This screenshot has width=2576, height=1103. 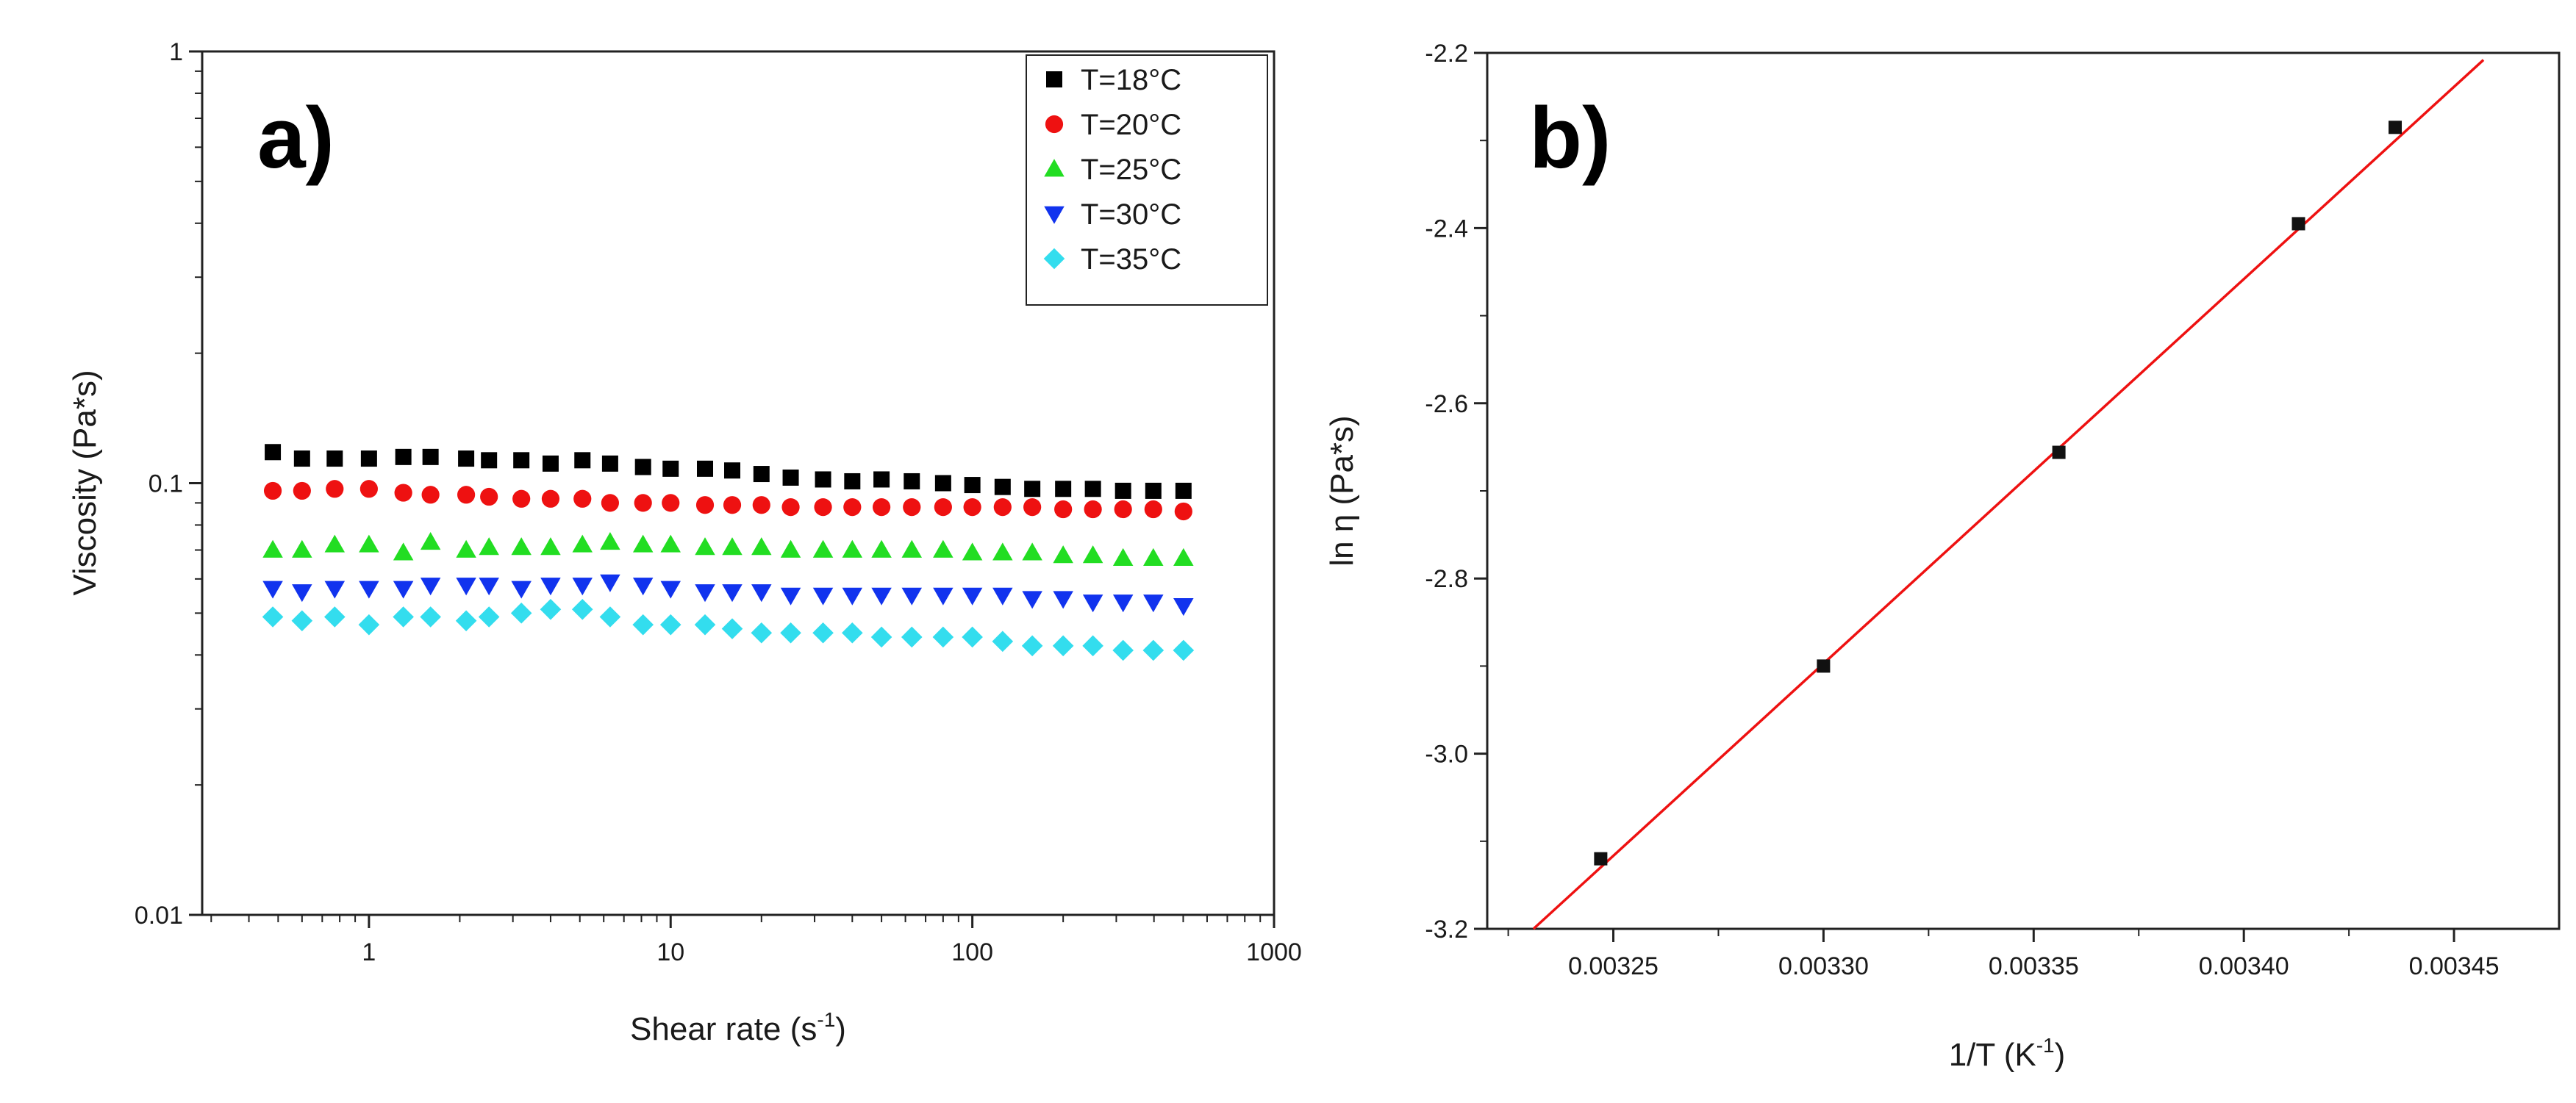 What do you see at coordinates (1824, 966) in the screenshot?
I see `chart-b-x-tick-label: 0.00330` at bounding box center [1824, 966].